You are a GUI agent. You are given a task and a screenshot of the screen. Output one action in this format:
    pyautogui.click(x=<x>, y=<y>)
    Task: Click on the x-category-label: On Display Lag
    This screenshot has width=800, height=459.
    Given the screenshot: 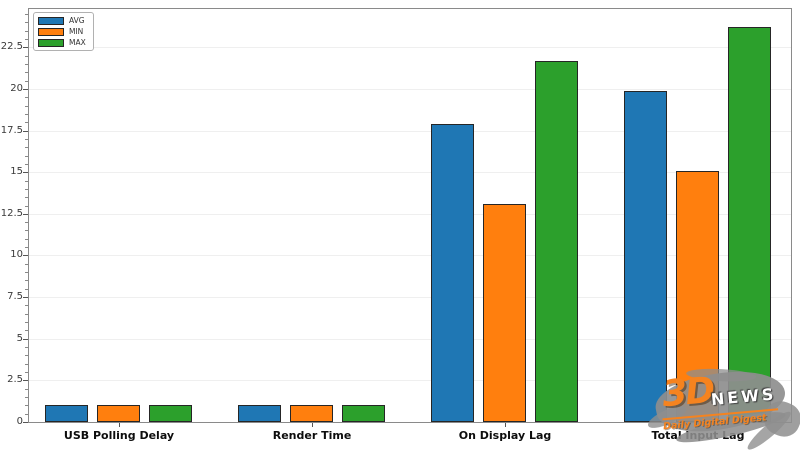 What is the action you would take?
    pyautogui.click(x=505, y=435)
    